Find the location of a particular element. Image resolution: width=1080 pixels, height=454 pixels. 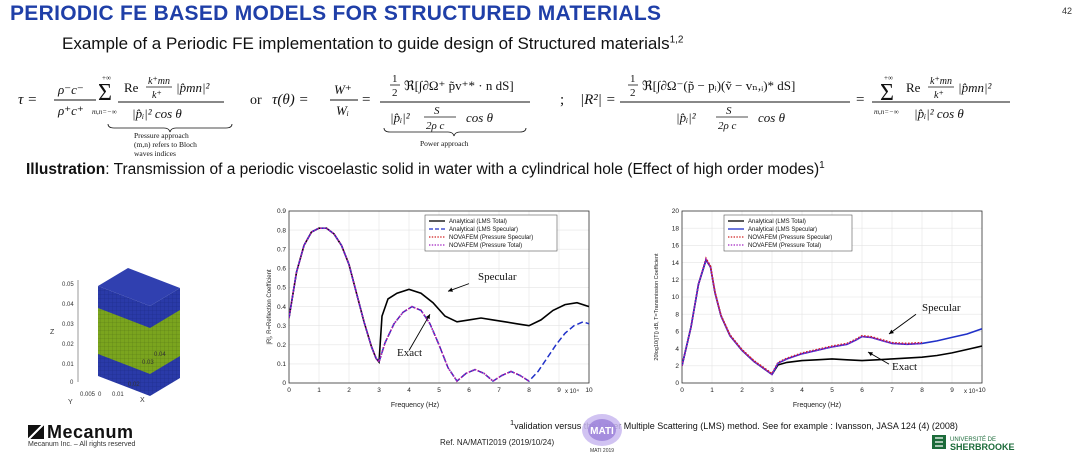

y-tick-0: 0.005 is located at coordinates (88, 395).